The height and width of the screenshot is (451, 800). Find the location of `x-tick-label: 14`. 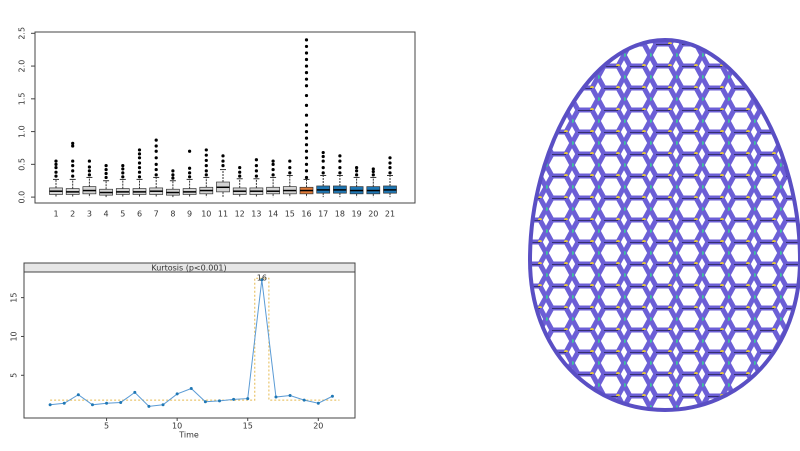

x-tick-label: 14 is located at coordinates (273, 214).